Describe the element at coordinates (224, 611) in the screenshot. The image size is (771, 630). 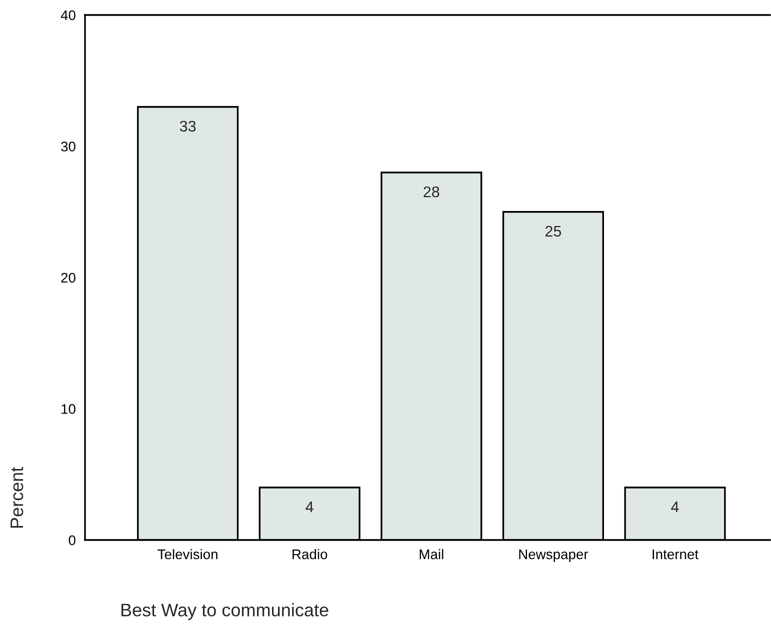
I see `x-axis-title: Best Way to communicate` at that location.